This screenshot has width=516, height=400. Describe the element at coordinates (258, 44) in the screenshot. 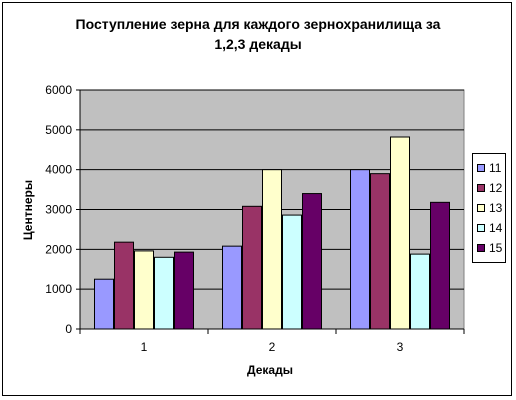

I see `chart-title-line-2: 1,2,3 декады` at that location.